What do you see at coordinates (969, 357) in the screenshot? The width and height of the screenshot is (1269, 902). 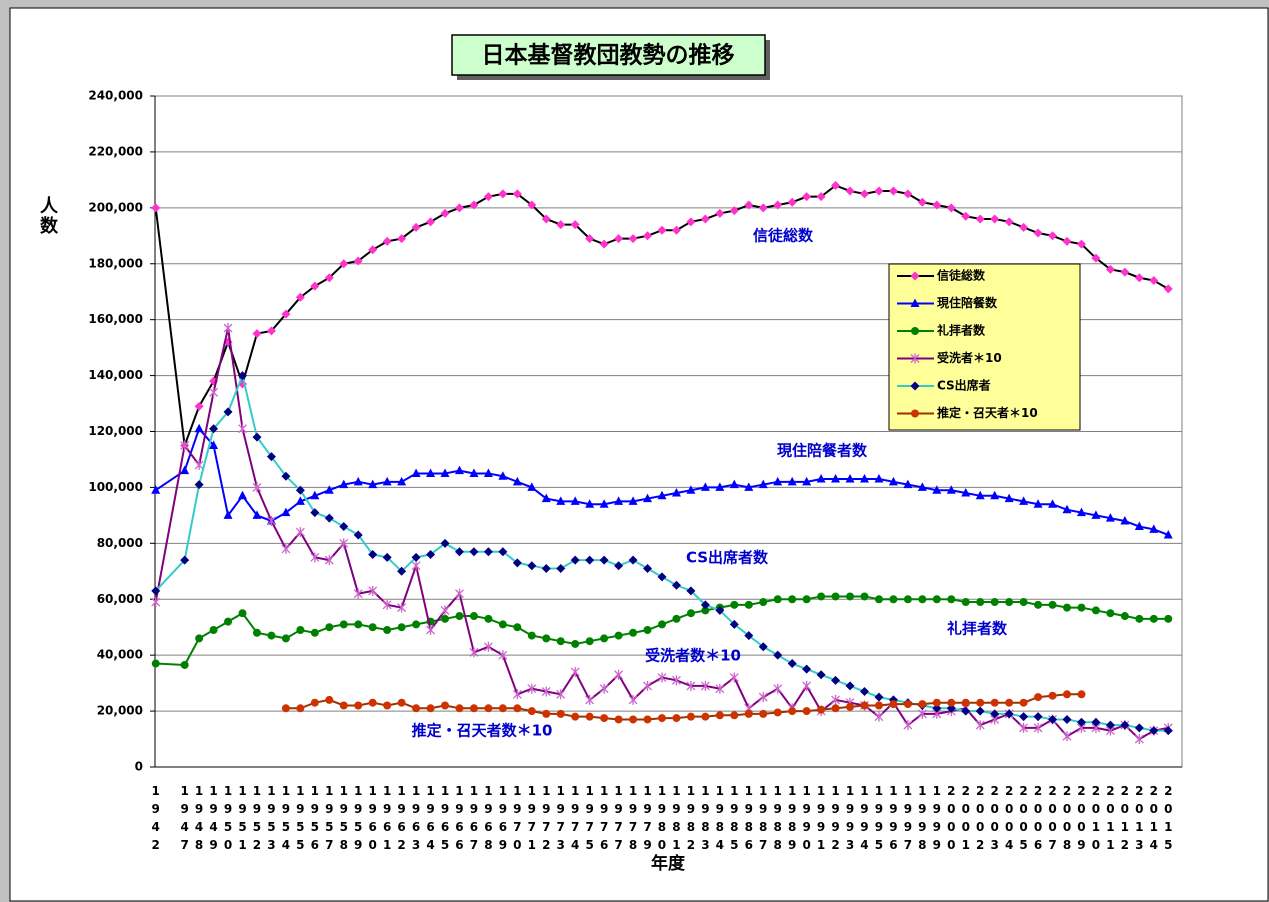 I see `legend-label: 受洗者＊10` at bounding box center [969, 357].